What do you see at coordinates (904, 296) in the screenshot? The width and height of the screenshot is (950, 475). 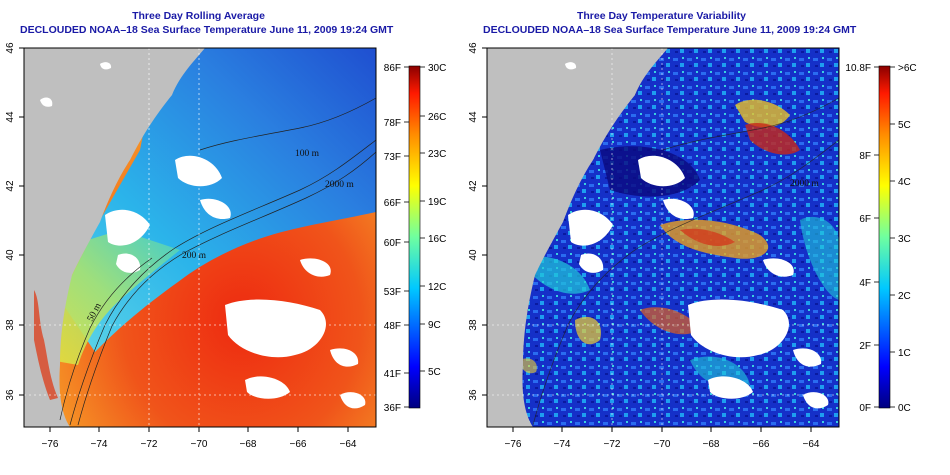 I see `colorbar-c-label: 2C` at bounding box center [904, 296].